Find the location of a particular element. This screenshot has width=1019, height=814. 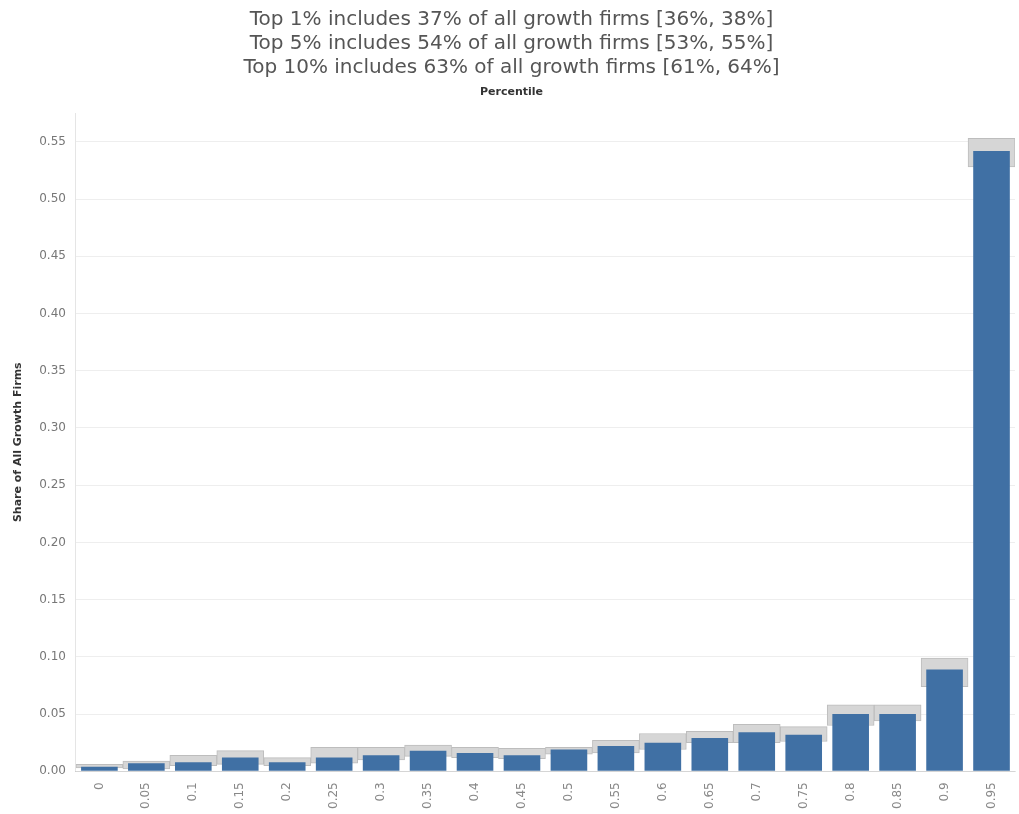

y-tick-label: 0.50 is located at coordinates (52, 198).